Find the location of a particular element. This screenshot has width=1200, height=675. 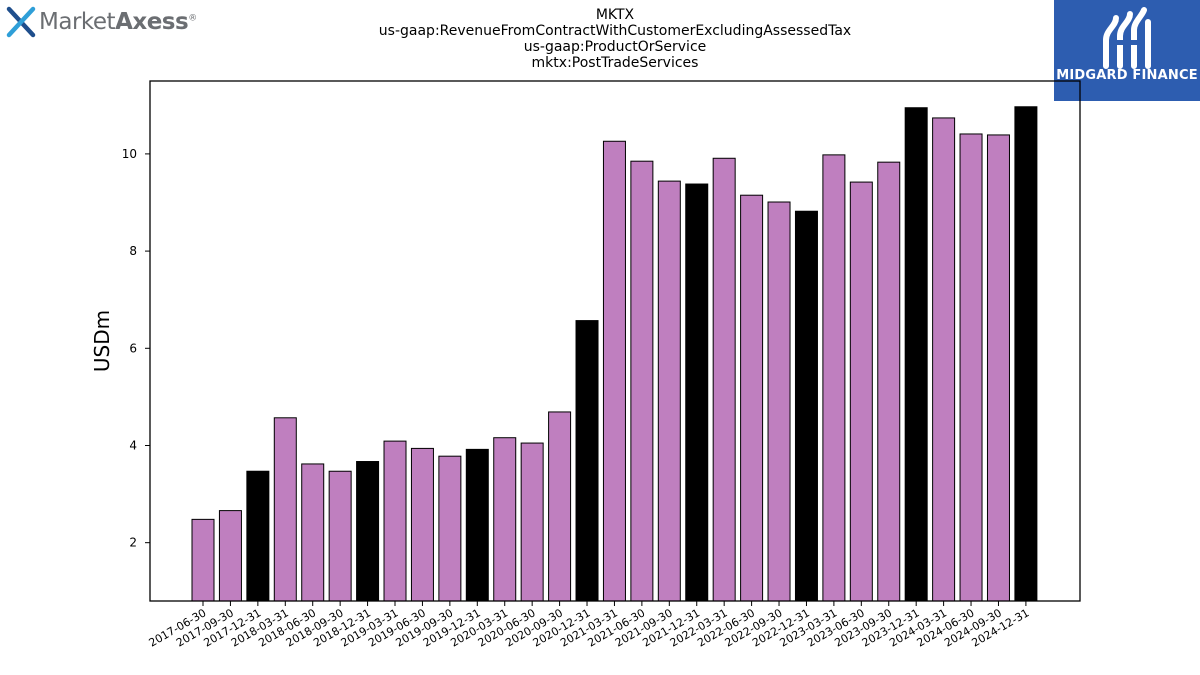

y-tick-label: 8 is located at coordinates (133, 251).